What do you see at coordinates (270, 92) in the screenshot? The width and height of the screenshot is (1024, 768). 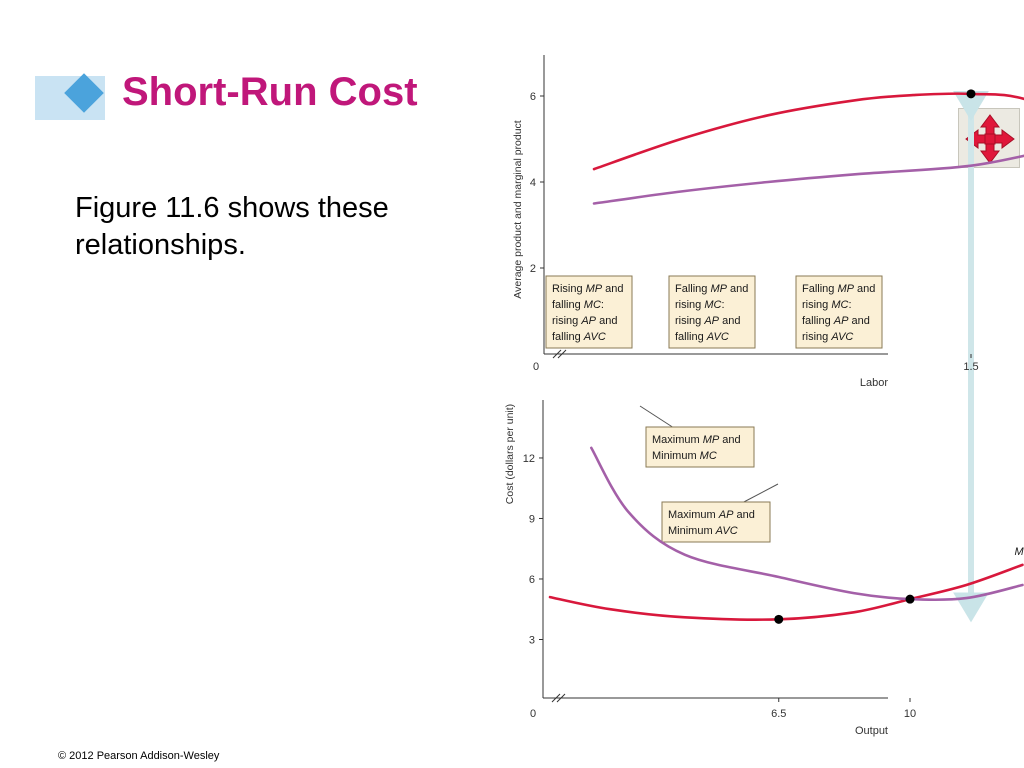 I see `slide-title: Short-Run Cost` at bounding box center [270, 92].